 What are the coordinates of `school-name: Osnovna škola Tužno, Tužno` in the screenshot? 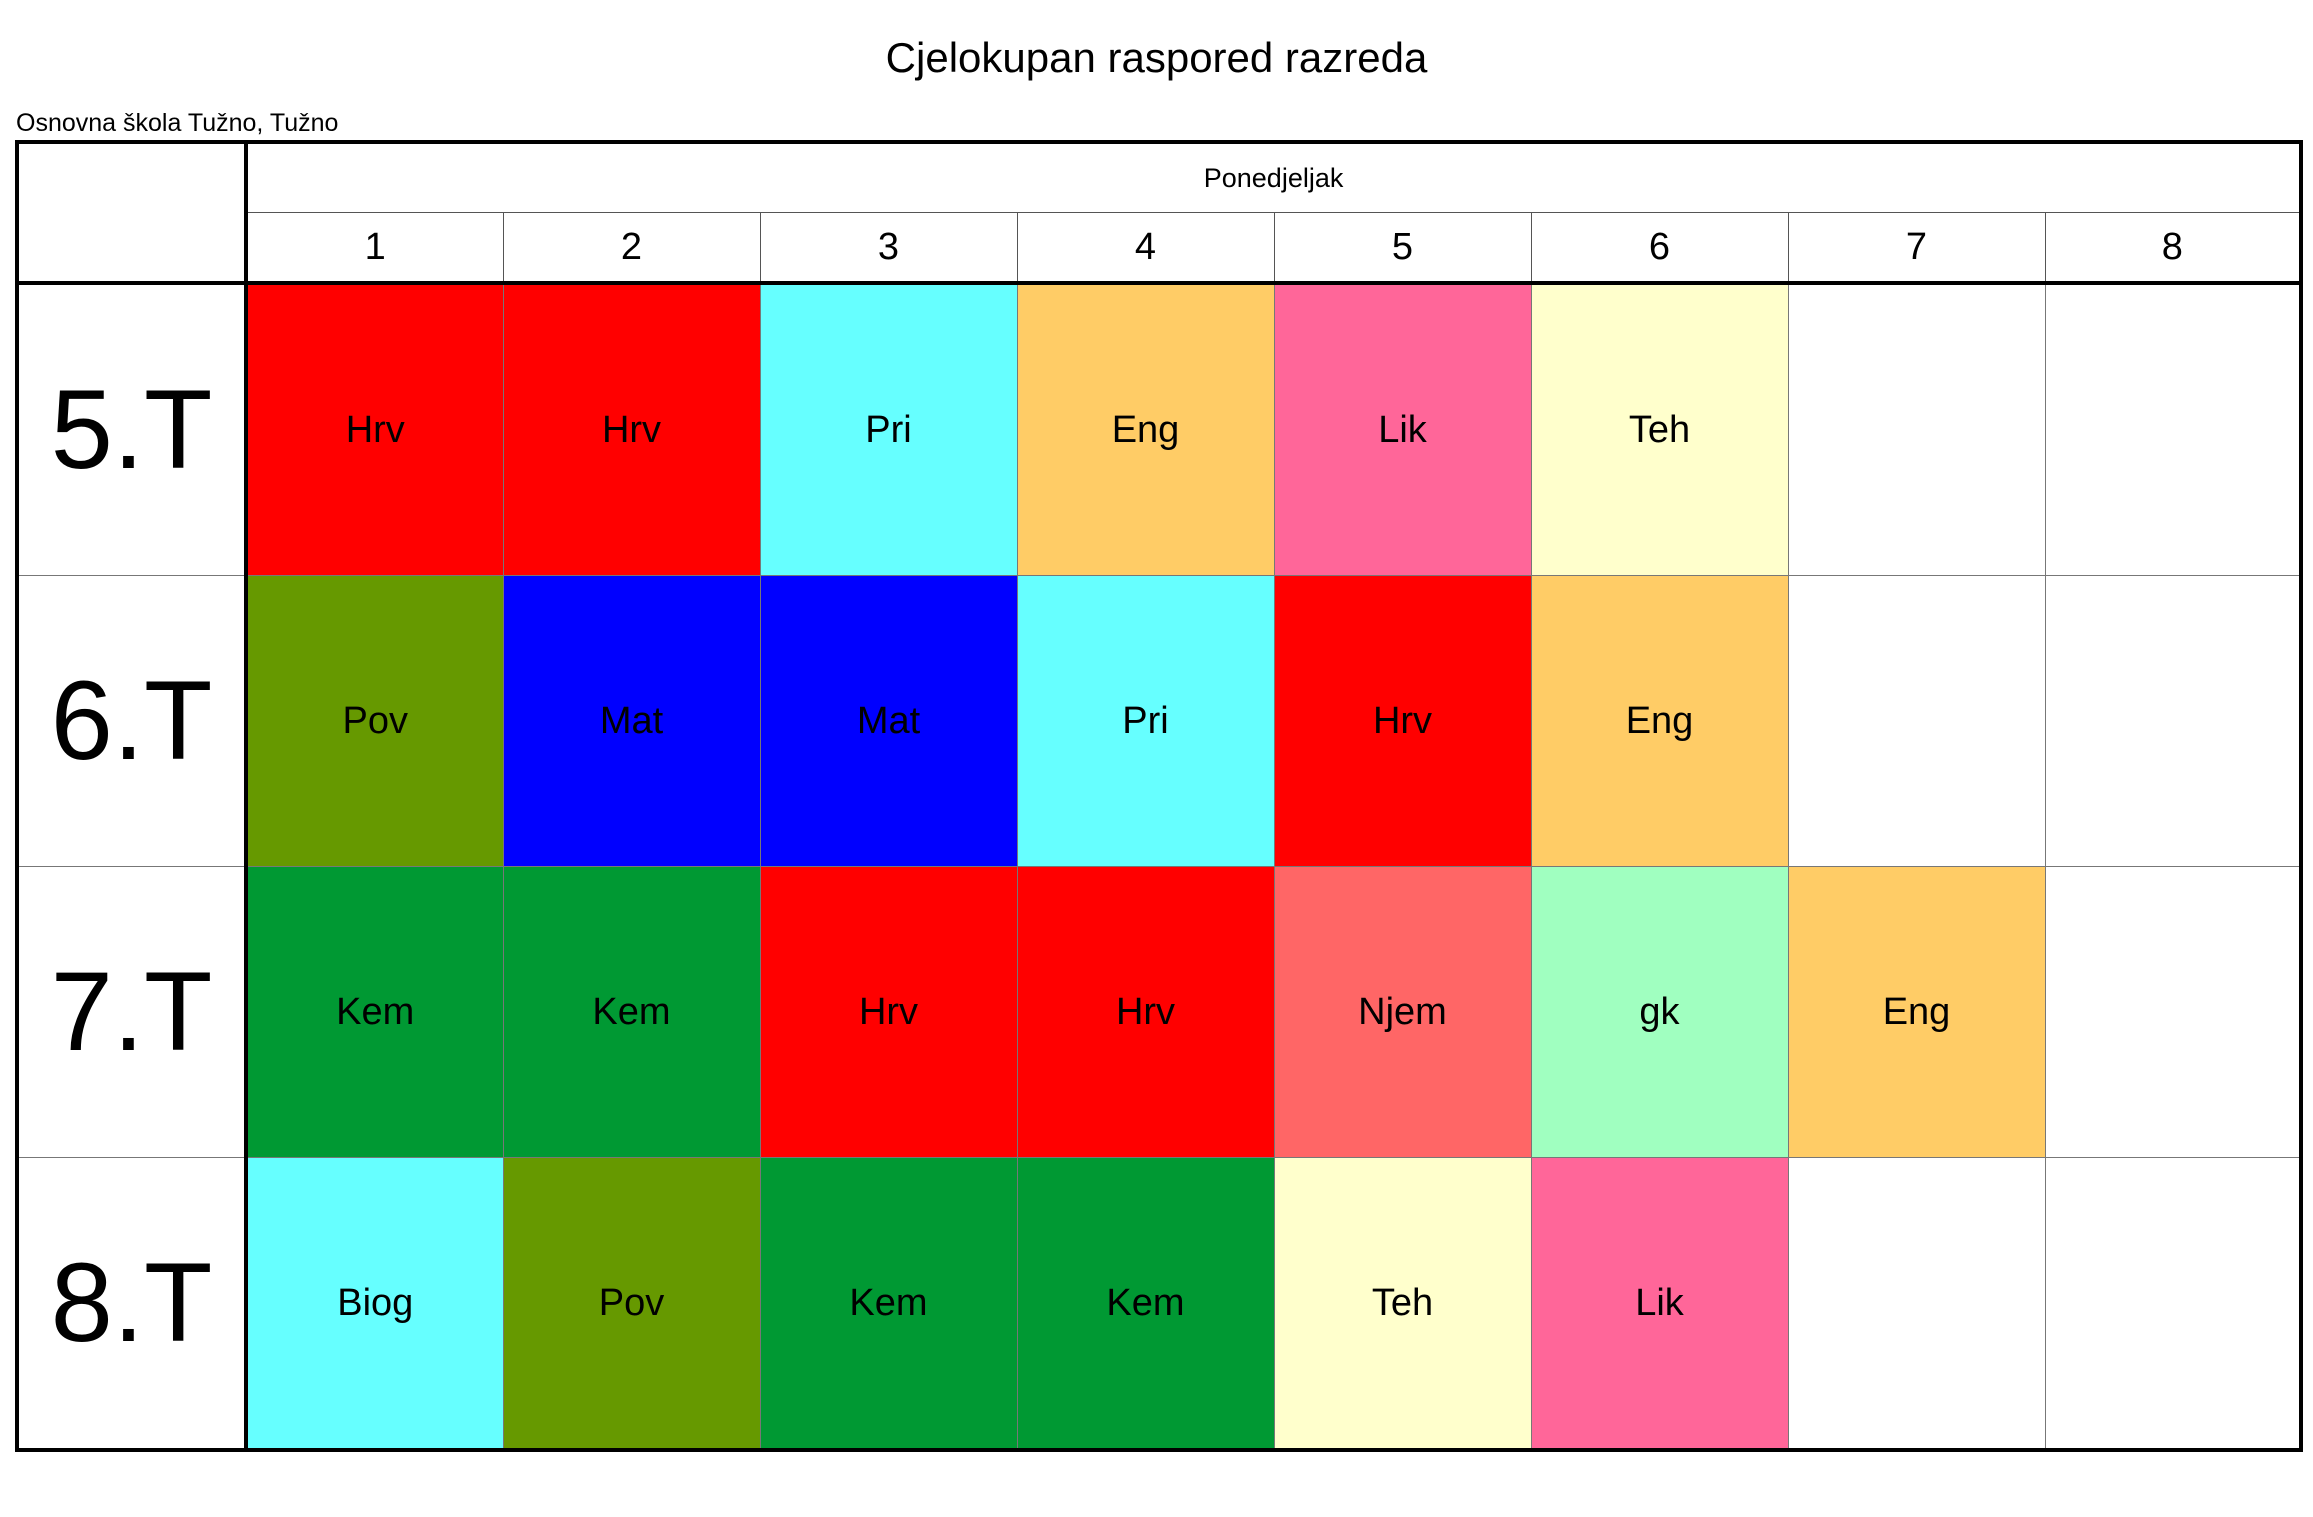 It's located at (177, 123).